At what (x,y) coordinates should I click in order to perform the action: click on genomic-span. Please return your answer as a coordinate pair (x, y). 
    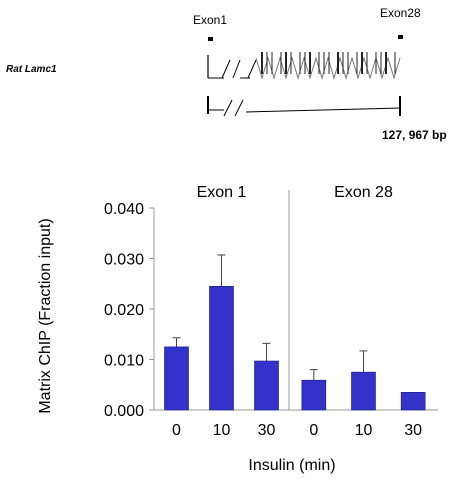
    Looking at the image, I should click on (304, 106).